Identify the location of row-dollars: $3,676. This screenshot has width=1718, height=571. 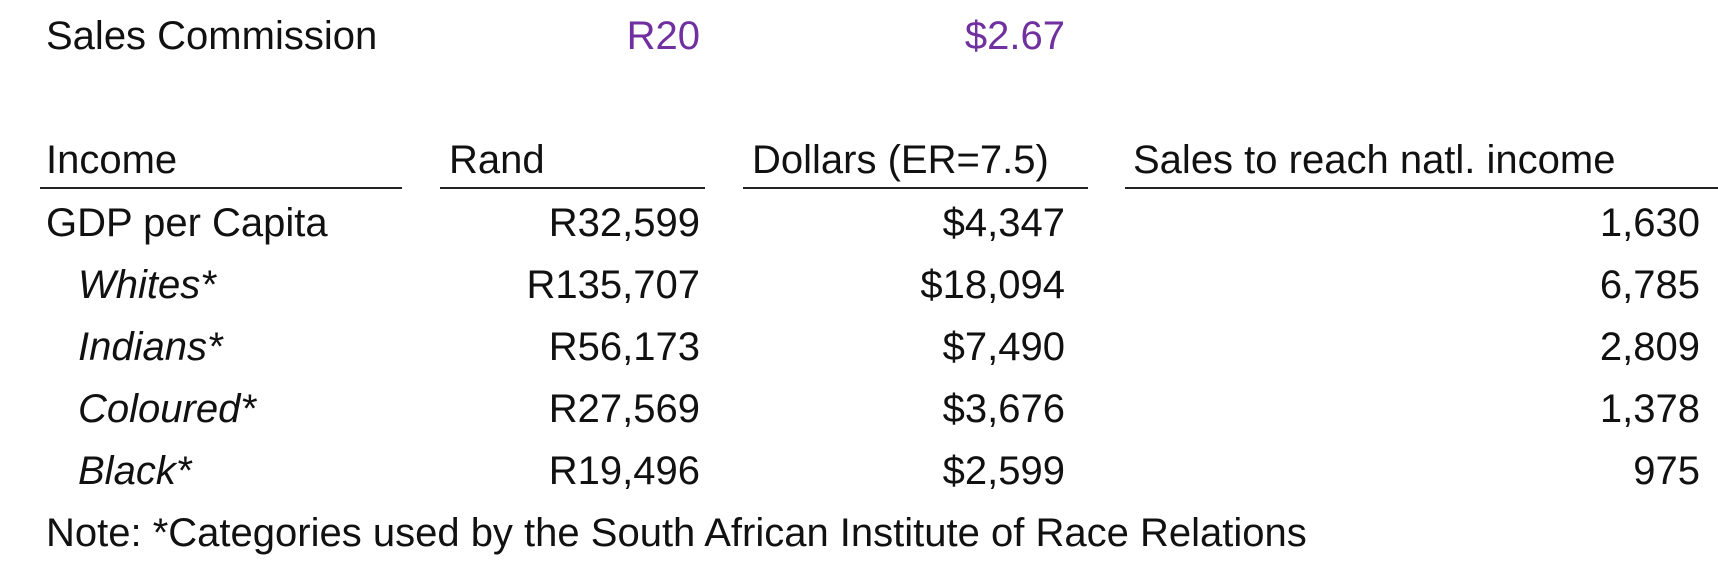
(1003, 409).